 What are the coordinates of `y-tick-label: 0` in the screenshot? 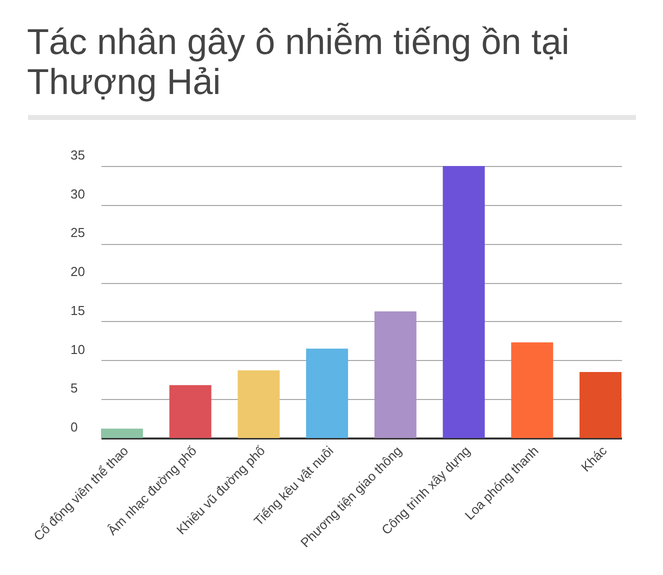 It's located at (74, 427).